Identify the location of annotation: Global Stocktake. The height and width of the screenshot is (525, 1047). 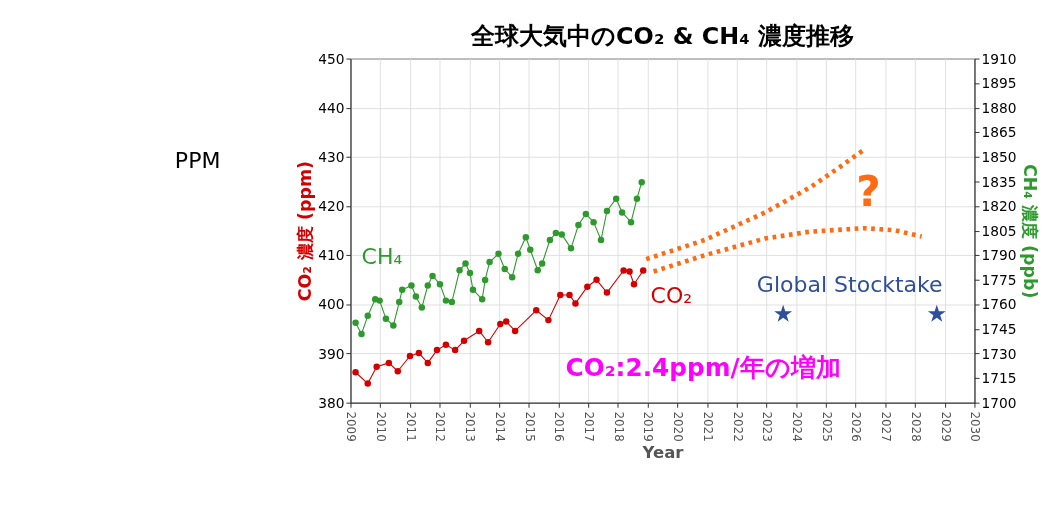
(849, 285).